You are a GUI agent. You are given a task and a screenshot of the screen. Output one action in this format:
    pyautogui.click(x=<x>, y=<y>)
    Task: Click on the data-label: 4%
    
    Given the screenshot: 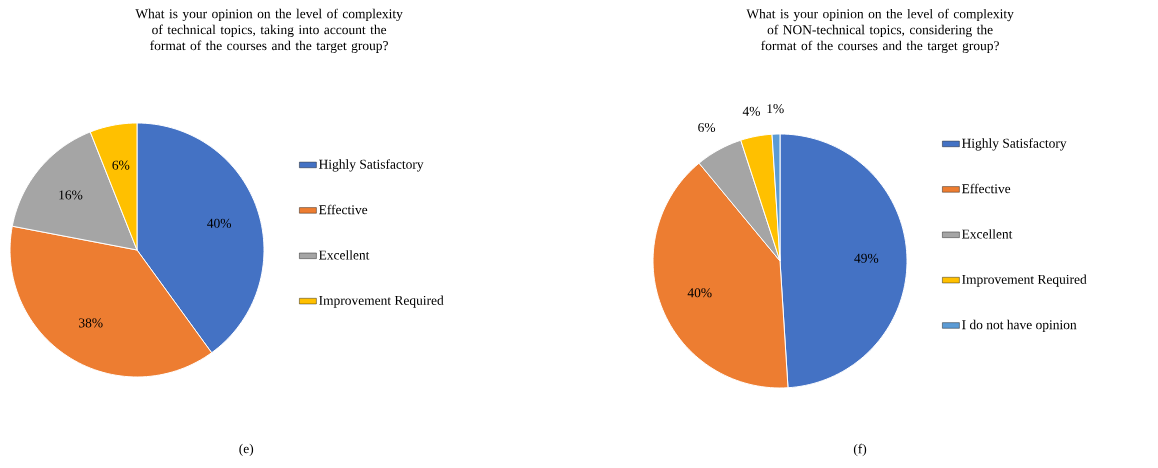 What is the action you would take?
    pyautogui.click(x=751, y=111)
    